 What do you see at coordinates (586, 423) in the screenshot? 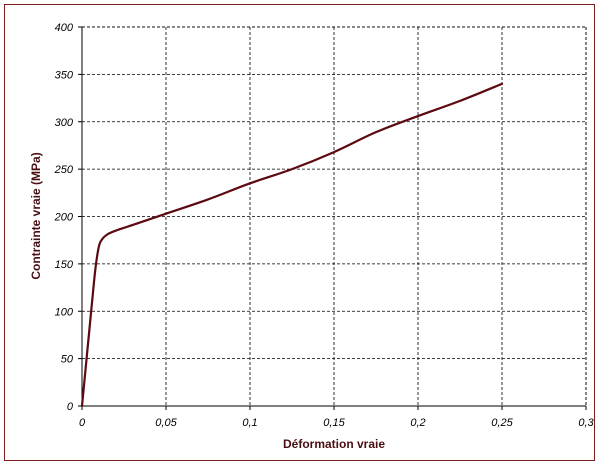
I see `x-tick-label: 0,3` at bounding box center [586, 423].